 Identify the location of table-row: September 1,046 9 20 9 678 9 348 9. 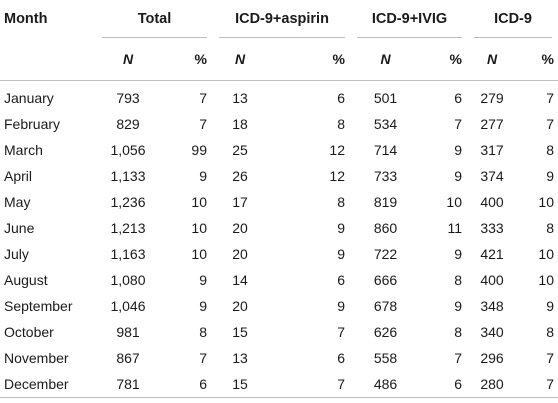
(279, 306).